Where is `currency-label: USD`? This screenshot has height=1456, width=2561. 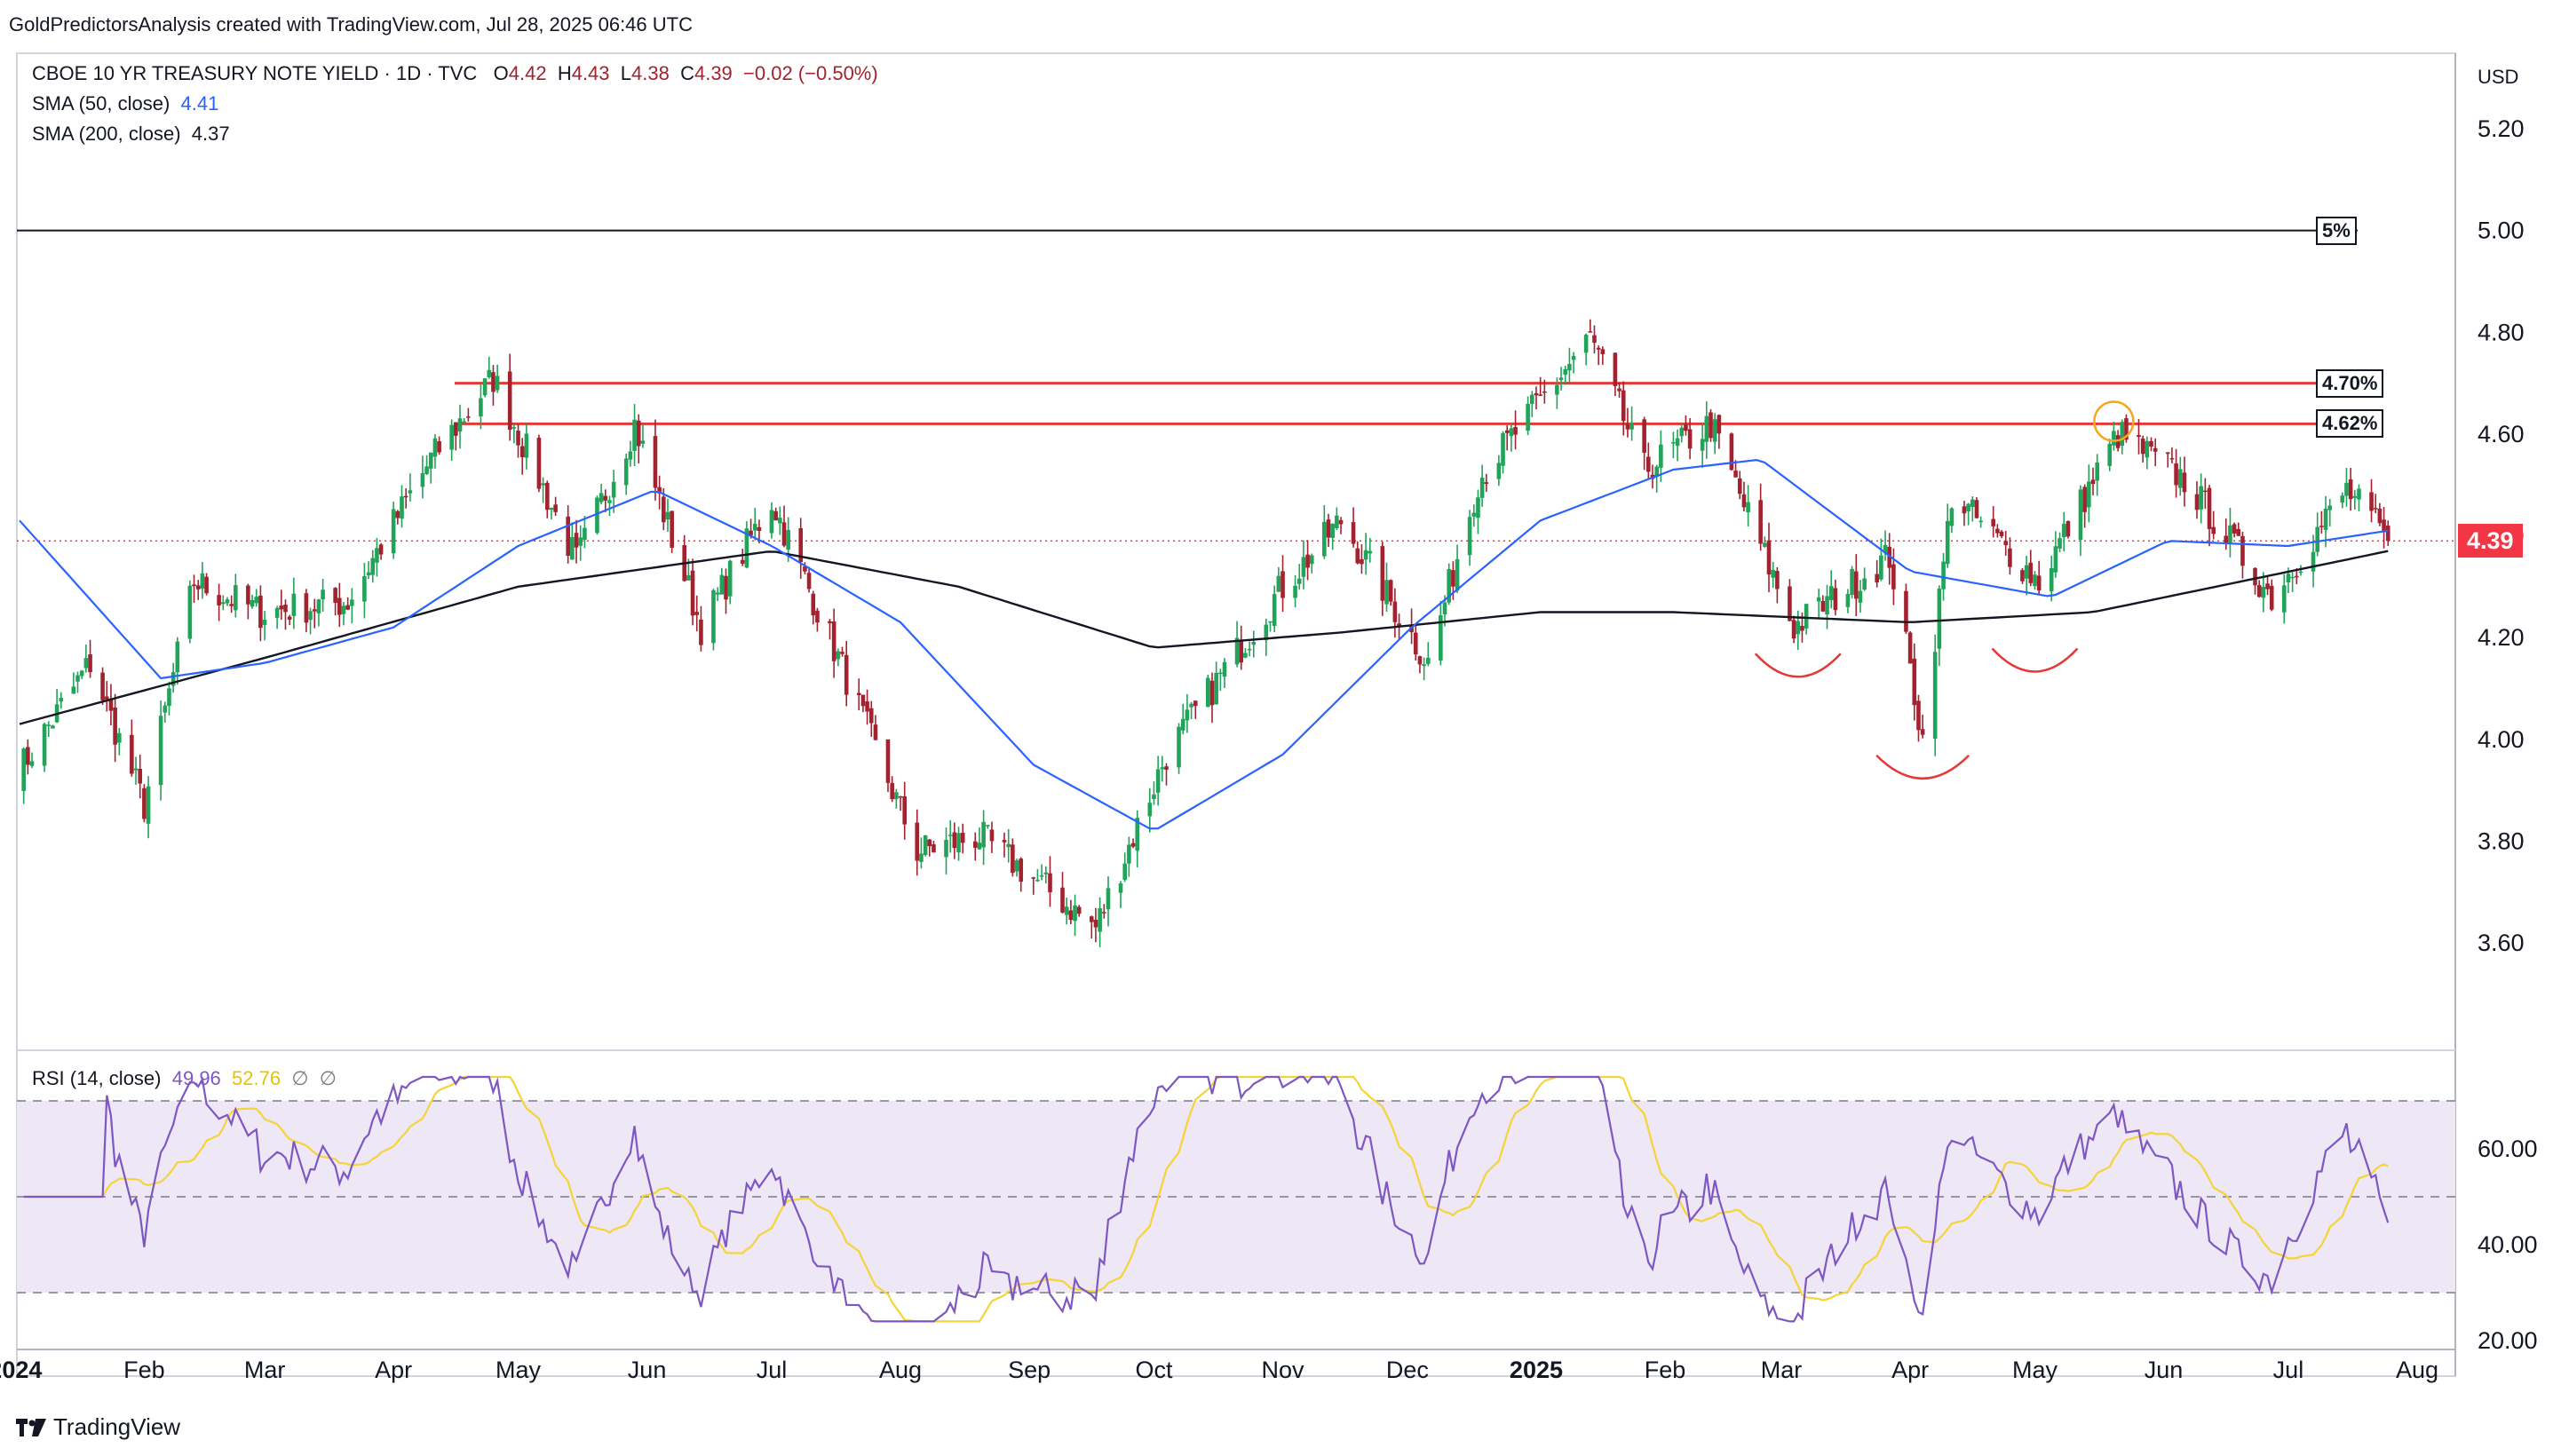
currency-label: USD is located at coordinates (2498, 77).